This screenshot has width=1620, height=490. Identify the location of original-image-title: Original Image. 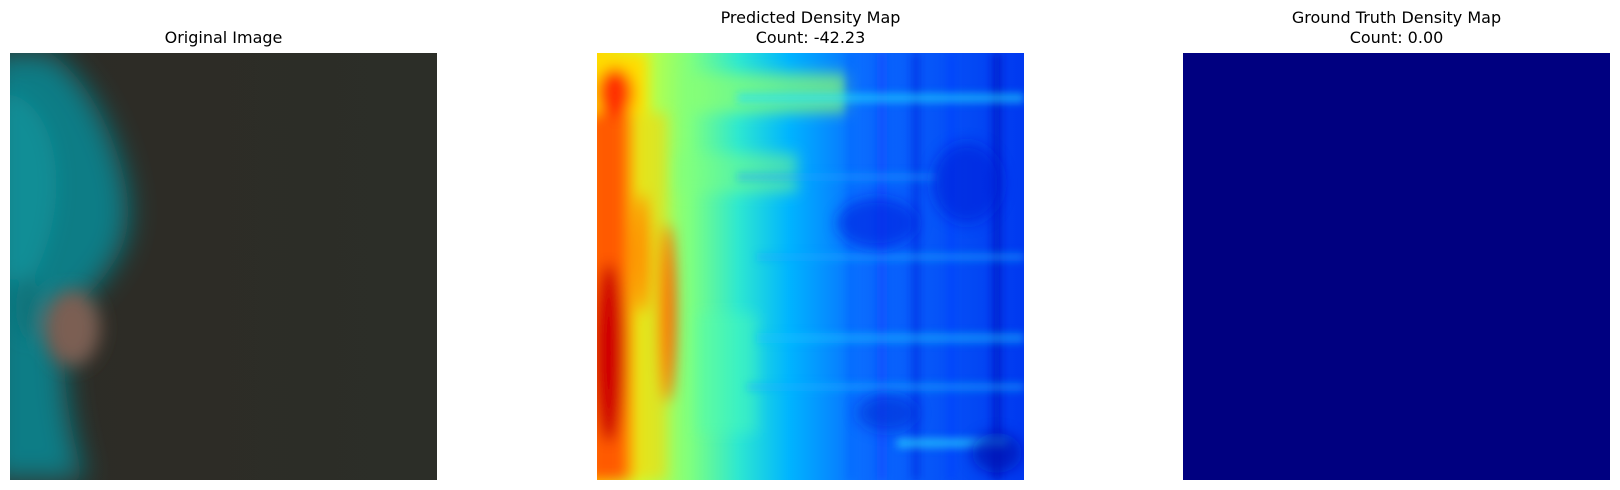
(223, 37).